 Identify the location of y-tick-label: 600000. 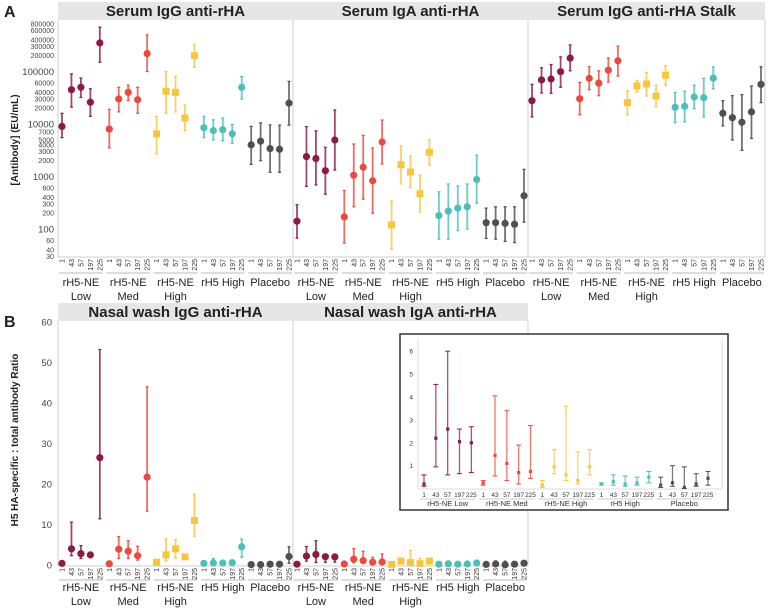
(42, 31).